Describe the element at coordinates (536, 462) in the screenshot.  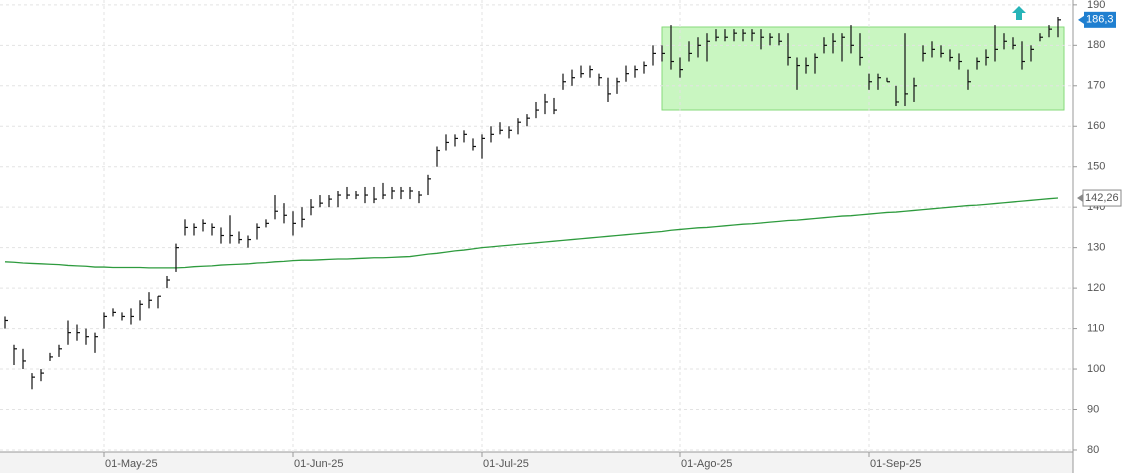
I see `x-axis-band` at that location.